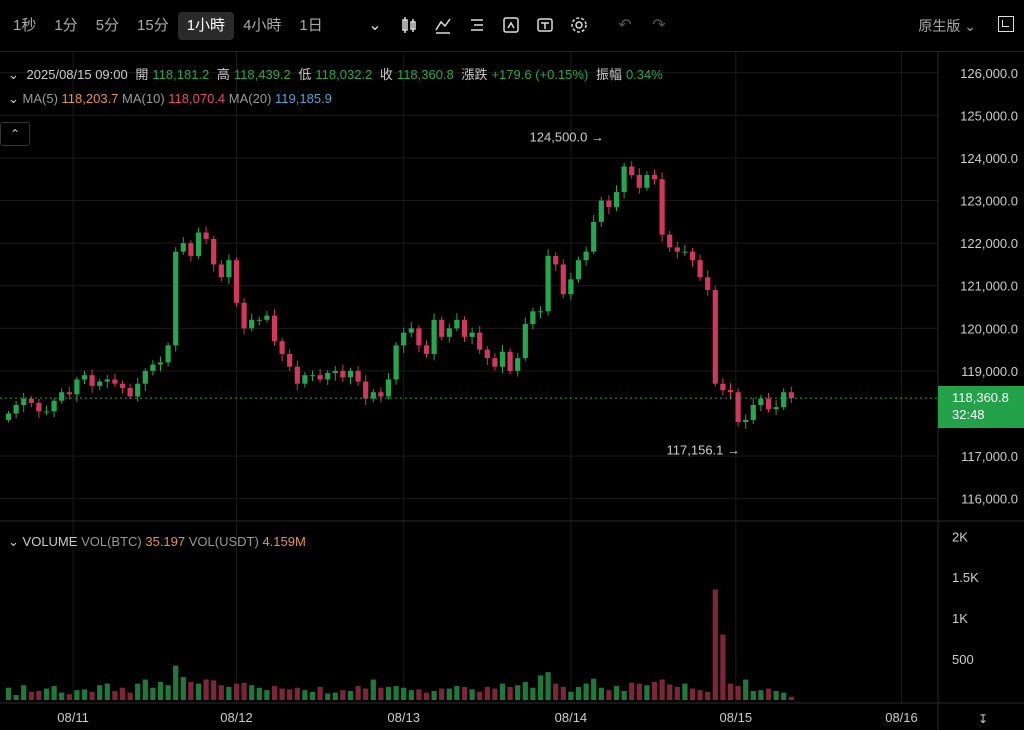  What do you see at coordinates (579, 25) in the screenshot?
I see `gear-icon` at bounding box center [579, 25].